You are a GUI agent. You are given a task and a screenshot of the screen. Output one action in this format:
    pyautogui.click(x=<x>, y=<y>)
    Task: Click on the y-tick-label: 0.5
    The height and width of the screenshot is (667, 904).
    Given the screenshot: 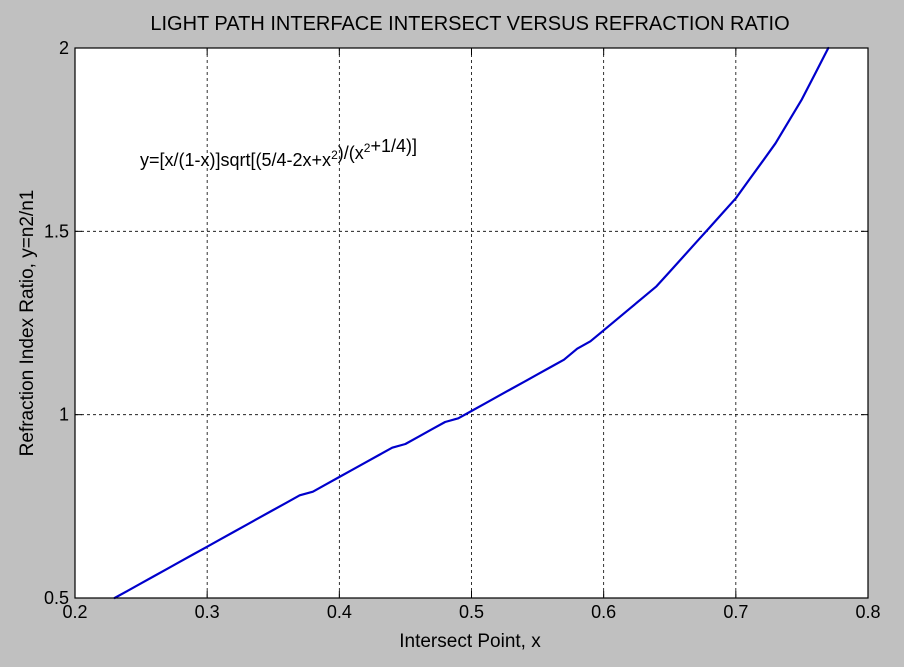 What is the action you would take?
    pyautogui.click(x=56, y=598)
    